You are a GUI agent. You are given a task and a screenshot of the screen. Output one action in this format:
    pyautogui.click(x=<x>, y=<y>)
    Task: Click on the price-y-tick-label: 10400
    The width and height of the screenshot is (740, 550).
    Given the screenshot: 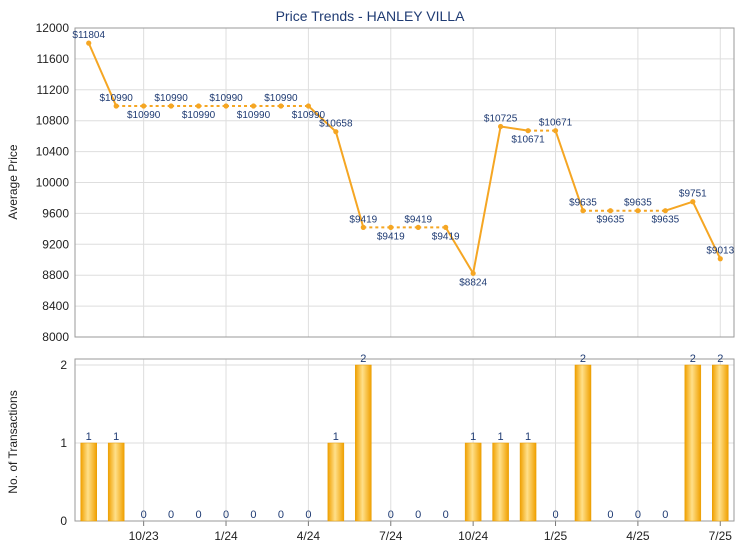 What is the action you would take?
    pyautogui.click(x=53, y=152)
    